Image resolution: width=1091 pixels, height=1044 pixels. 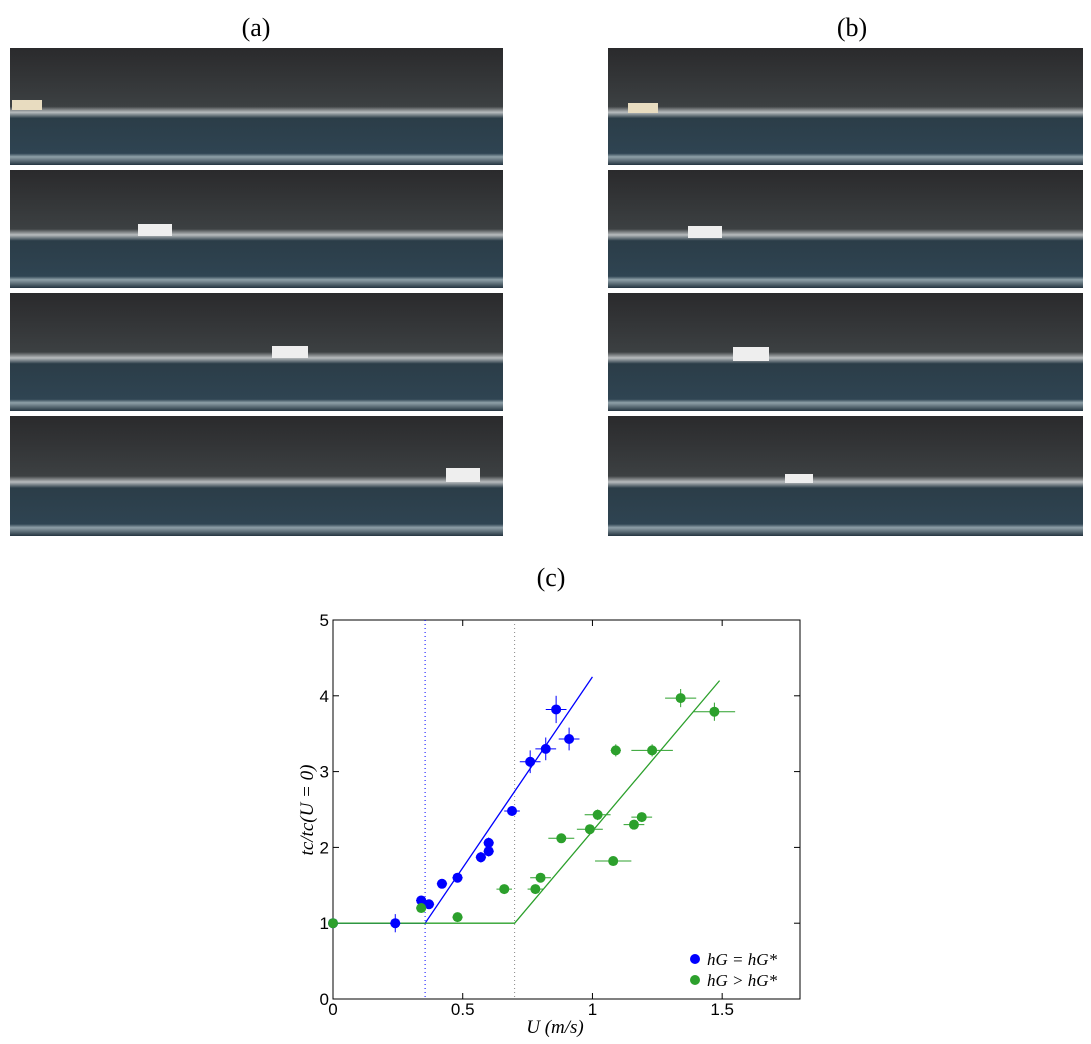 I want to click on panel-label: (b), so click(x=852, y=27).